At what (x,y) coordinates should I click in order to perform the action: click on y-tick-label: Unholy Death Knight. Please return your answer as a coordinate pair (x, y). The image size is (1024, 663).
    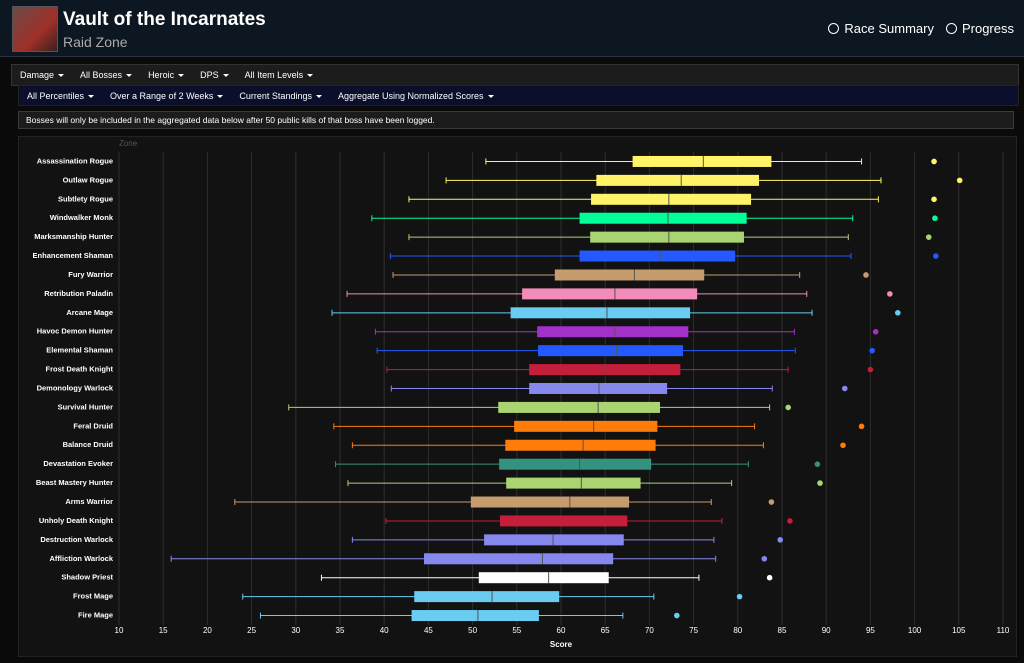
    Looking at the image, I should click on (76, 520).